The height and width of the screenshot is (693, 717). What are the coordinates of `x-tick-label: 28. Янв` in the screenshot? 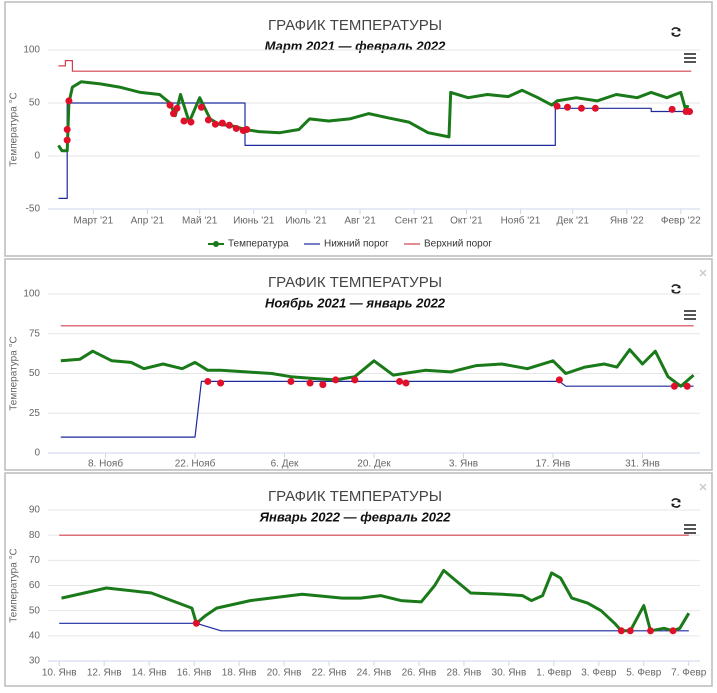 It's located at (464, 673).